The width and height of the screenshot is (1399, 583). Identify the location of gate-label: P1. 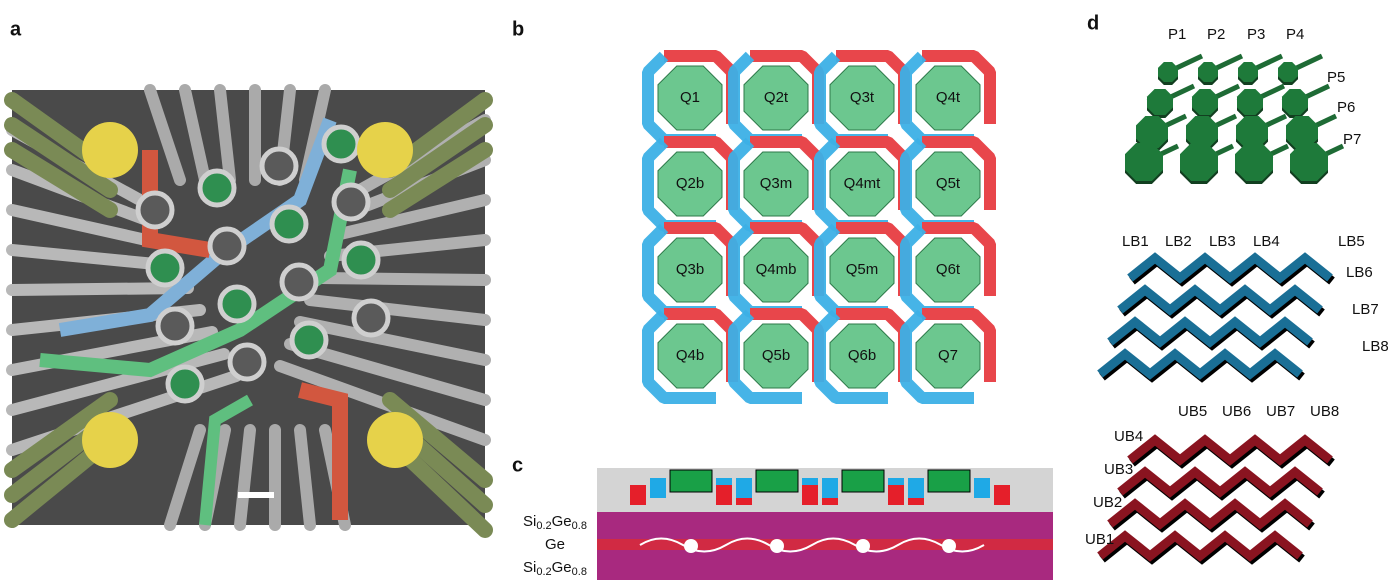
(1177, 34).